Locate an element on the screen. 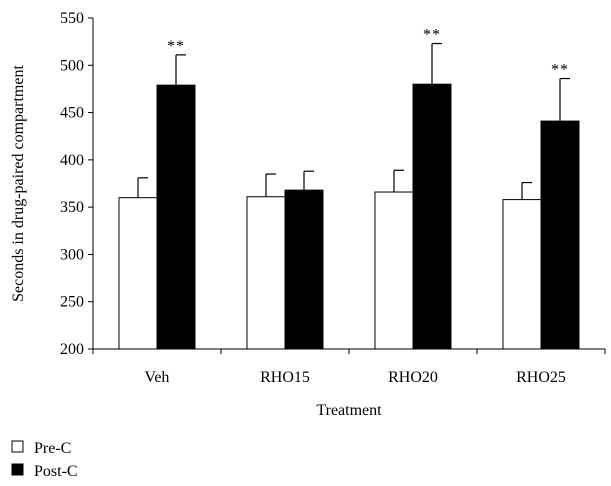  legend-swatch-pre-c is located at coordinates (17, 446).